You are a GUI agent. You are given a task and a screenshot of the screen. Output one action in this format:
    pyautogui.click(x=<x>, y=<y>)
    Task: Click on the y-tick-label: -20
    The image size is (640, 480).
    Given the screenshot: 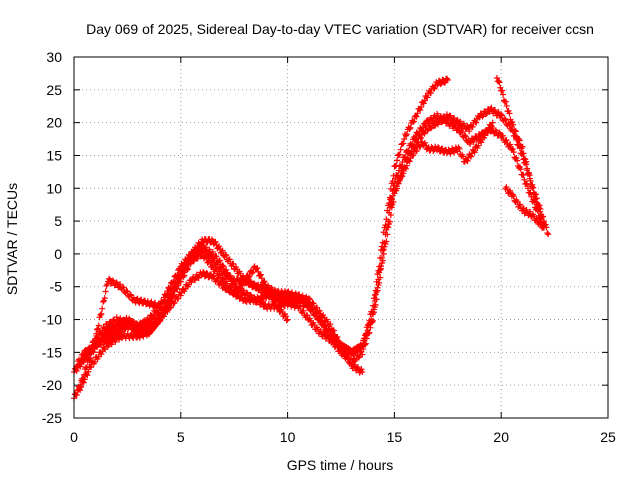 What is the action you would take?
    pyautogui.click(x=52, y=385)
    